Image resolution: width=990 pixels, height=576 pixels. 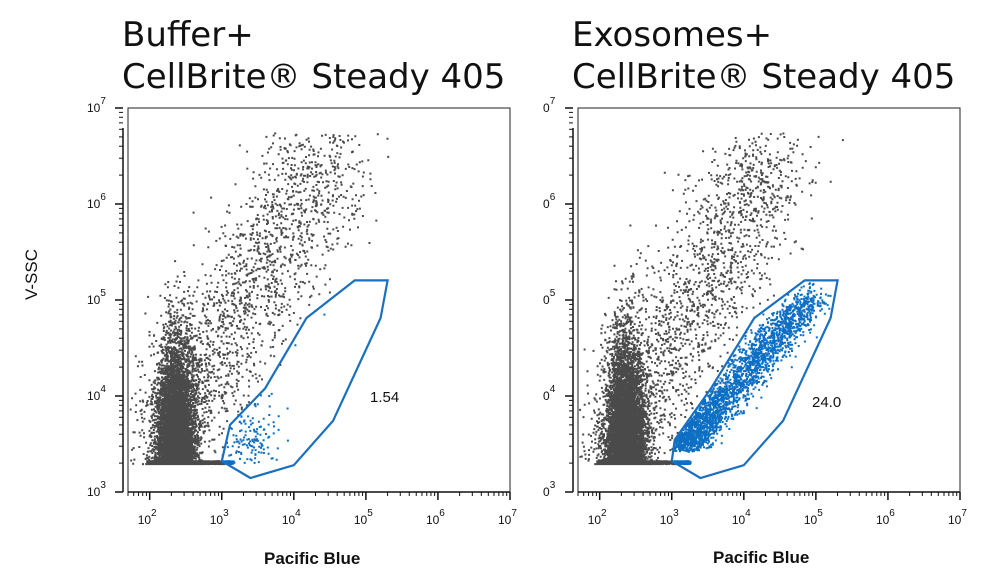 What do you see at coordinates (312, 558) in the screenshot?
I see `panel-1-x-axis-label: Pacific Blue` at bounding box center [312, 558].